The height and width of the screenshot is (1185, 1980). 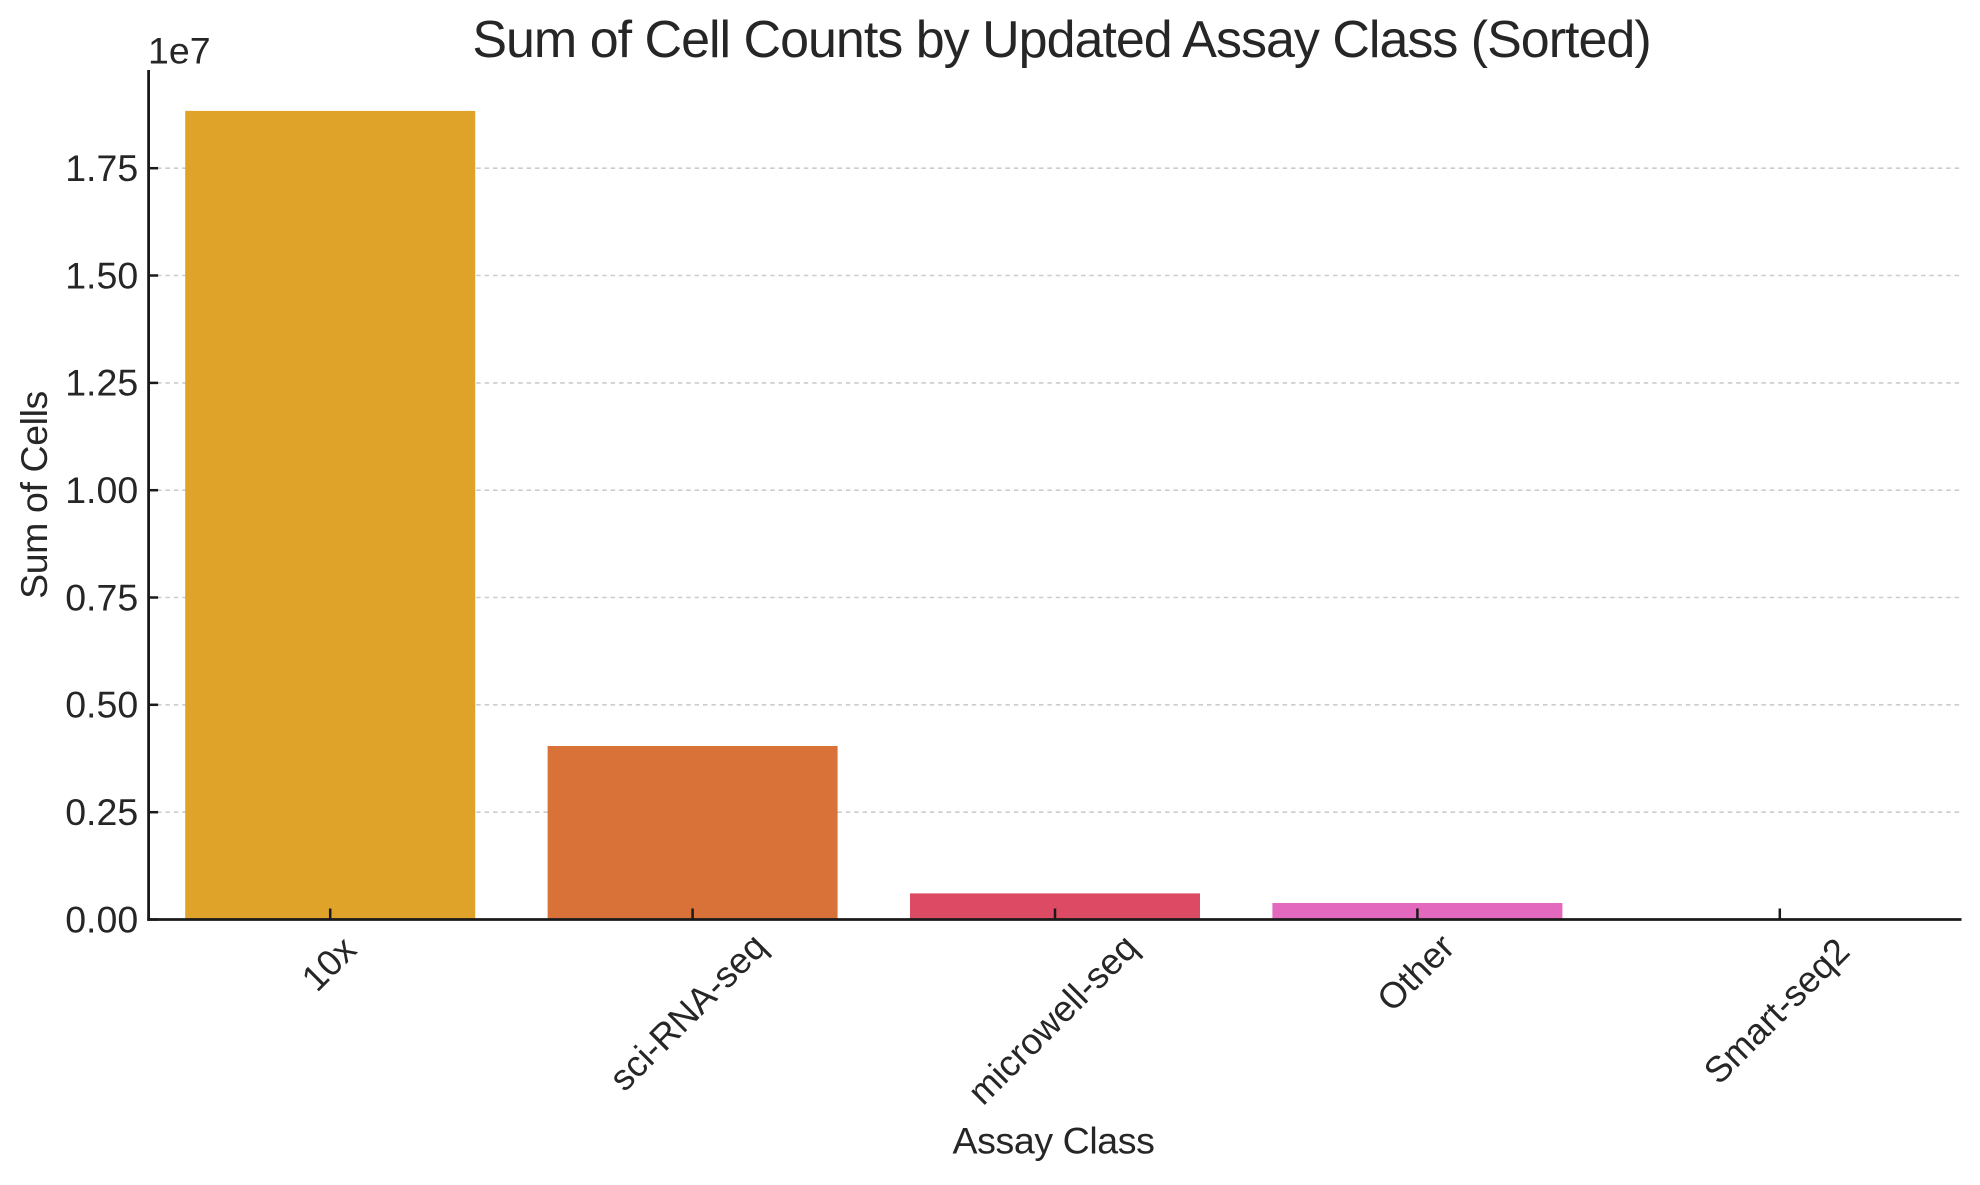 What do you see at coordinates (101, 597) in the screenshot?
I see `svg-text: 0.75` at bounding box center [101, 597].